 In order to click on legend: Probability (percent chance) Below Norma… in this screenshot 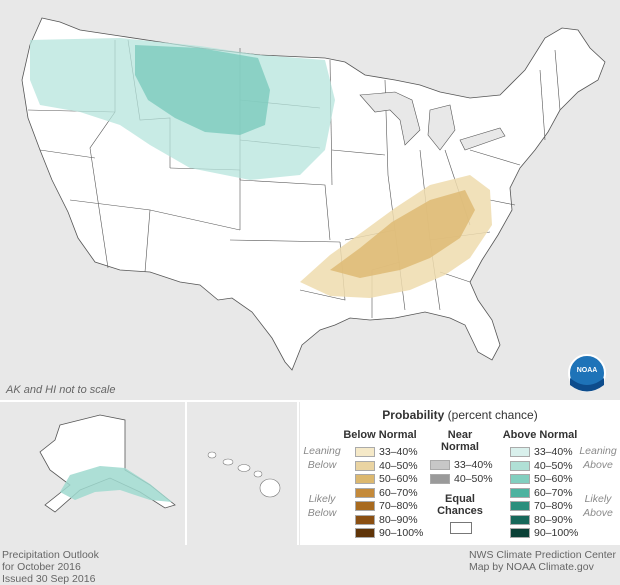, I will do `click(460, 473)`.